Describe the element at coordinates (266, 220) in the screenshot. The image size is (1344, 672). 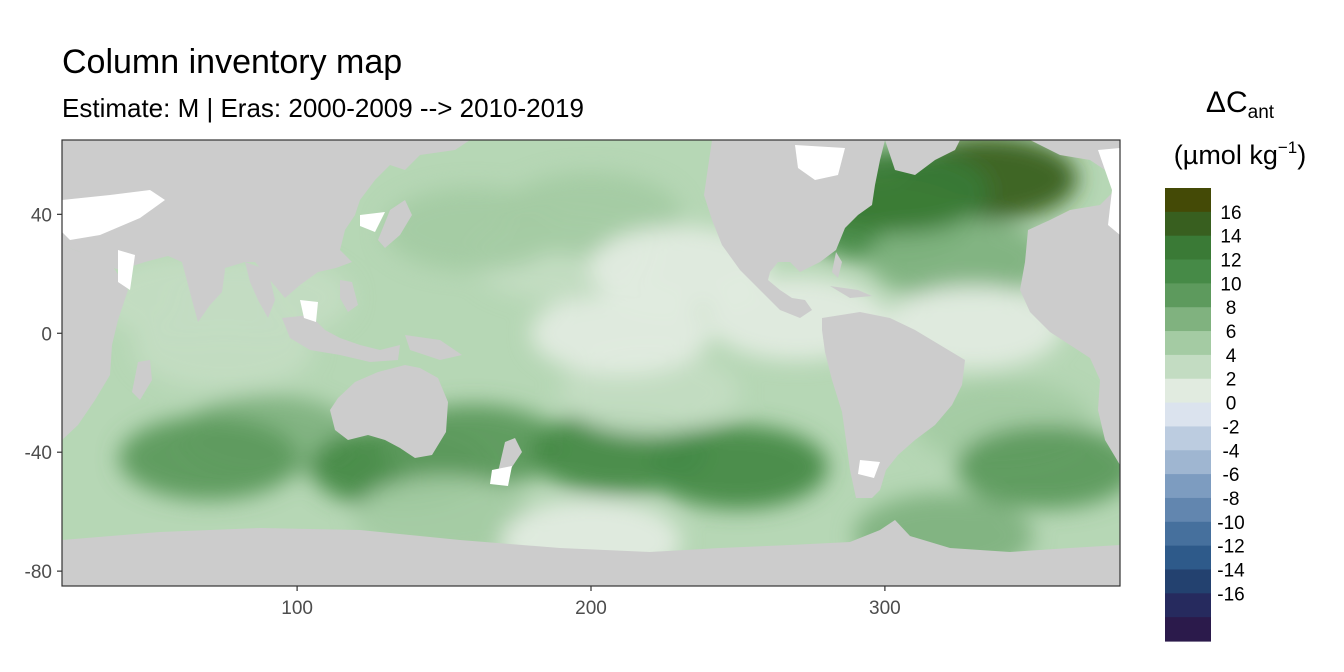
I see `land-asia` at that location.